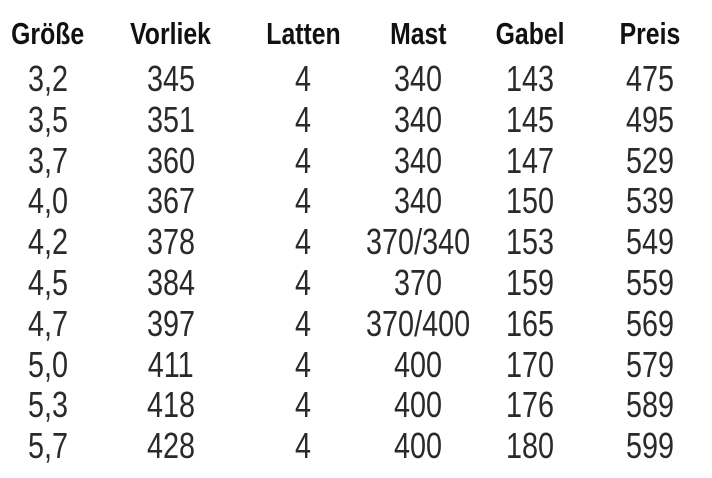 This screenshot has width=712, height=478. What do you see at coordinates (650, 119) in the screenshot?
I see `cell-value: 495` at bounding box center [650, 119].